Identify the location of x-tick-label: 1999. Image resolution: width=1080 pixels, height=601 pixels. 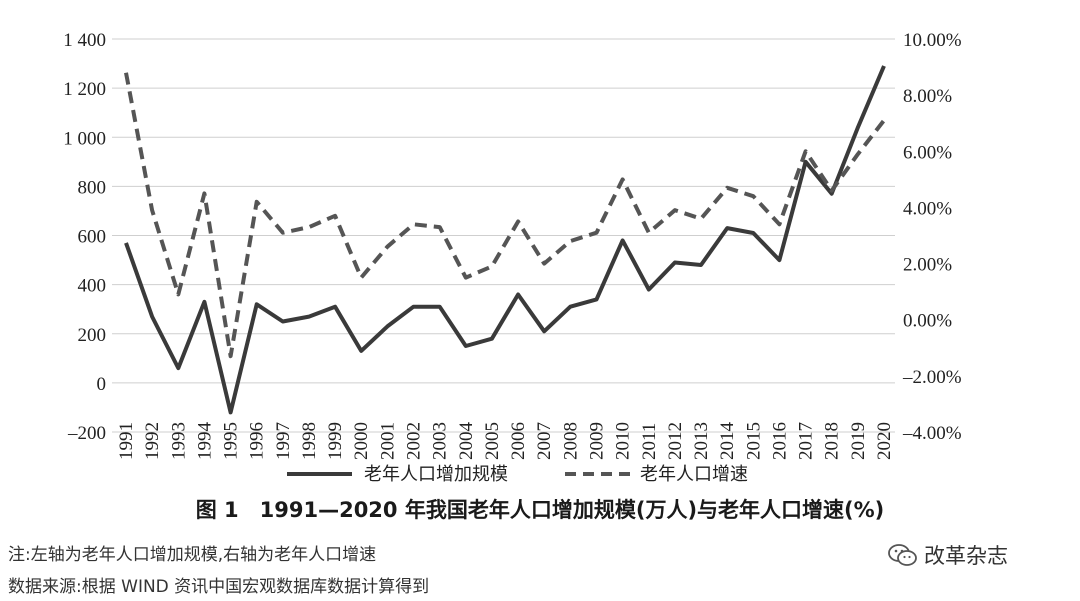
(335, 441).